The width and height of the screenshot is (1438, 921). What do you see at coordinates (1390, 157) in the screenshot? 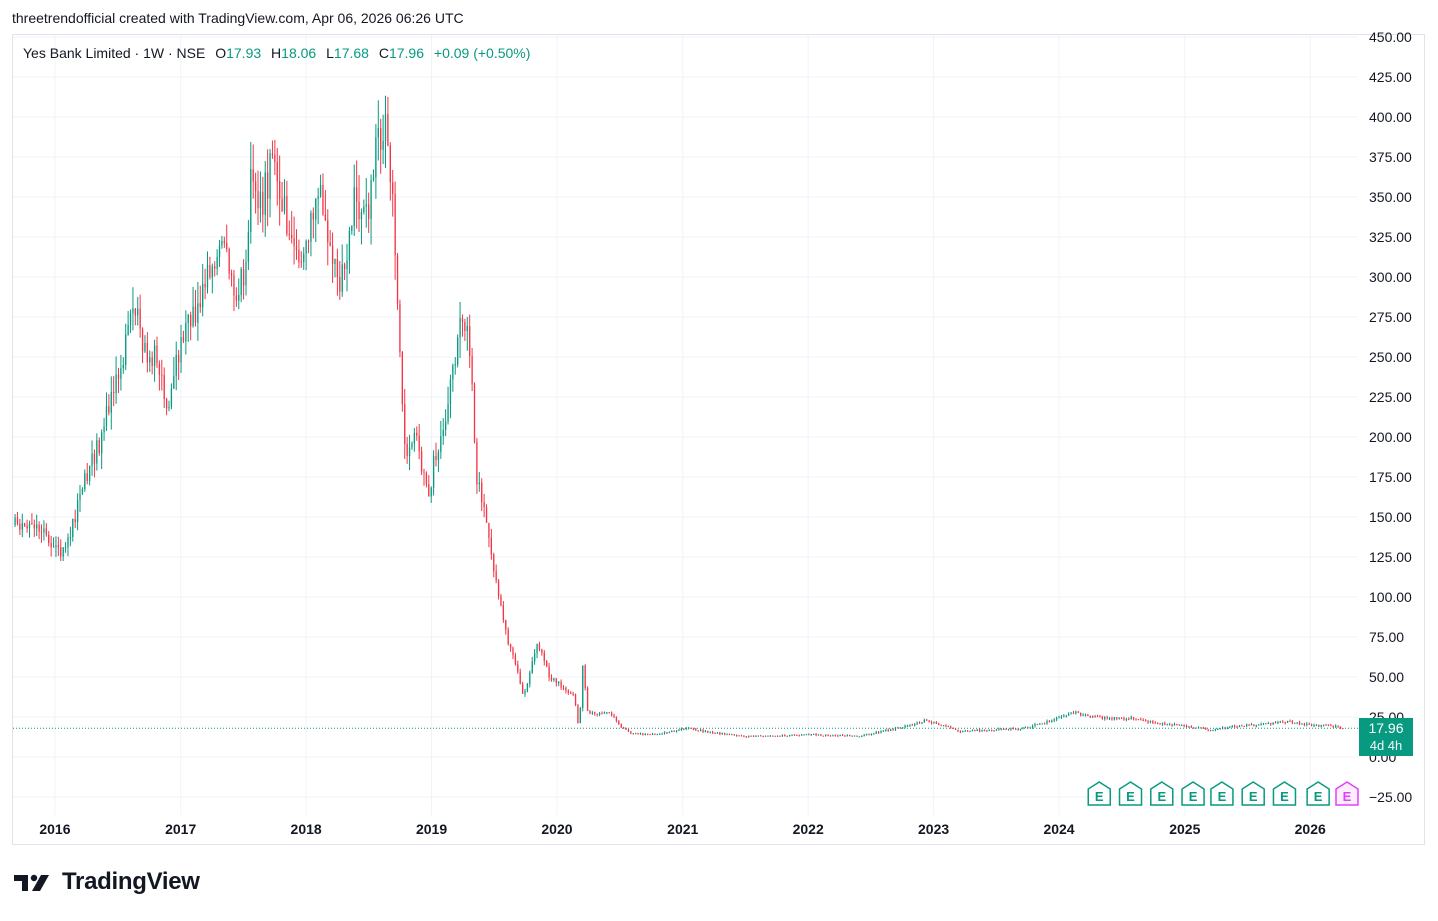
I see `price-axis-label: 375.00` at bounding box center [1390, 157].